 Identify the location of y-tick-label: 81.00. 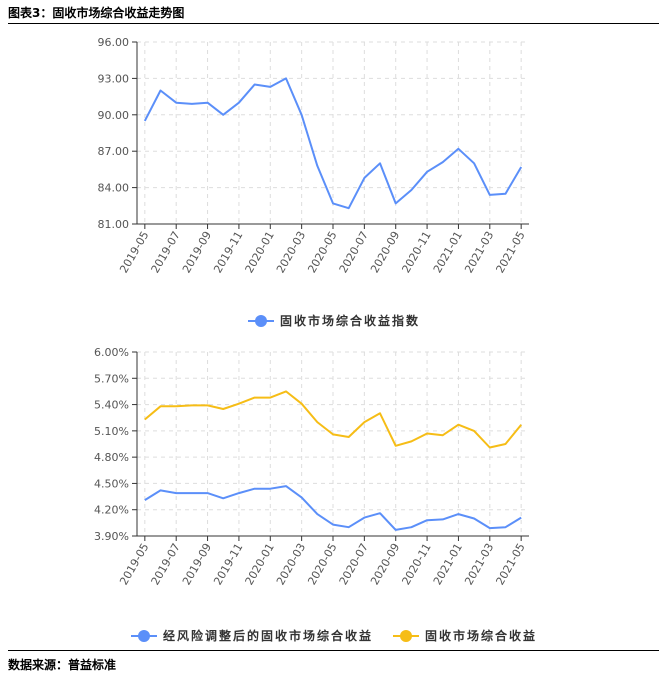
(114, 224).